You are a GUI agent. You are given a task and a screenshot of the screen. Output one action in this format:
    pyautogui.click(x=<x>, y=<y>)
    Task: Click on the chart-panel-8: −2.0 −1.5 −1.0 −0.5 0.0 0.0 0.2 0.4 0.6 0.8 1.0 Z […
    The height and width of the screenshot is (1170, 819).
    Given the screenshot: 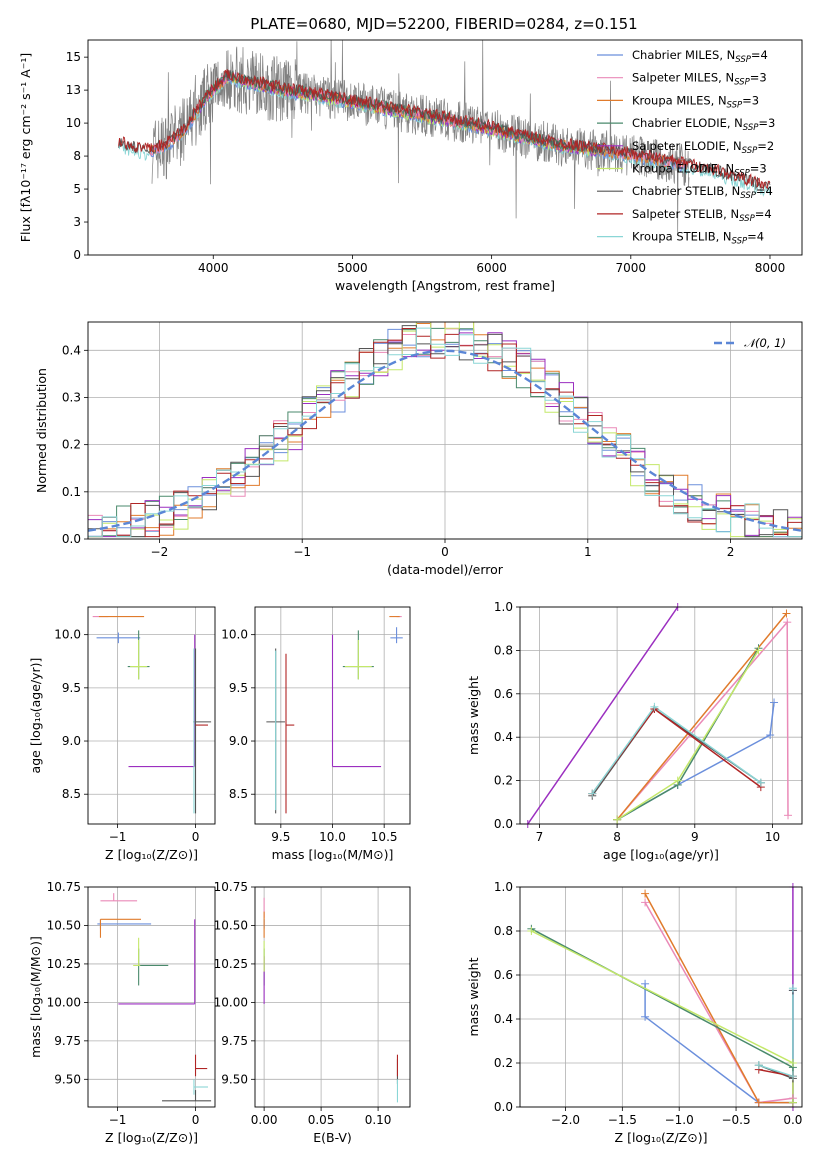 What is the action you would take?
    pyautogui.click(x=634, y=1012)
    